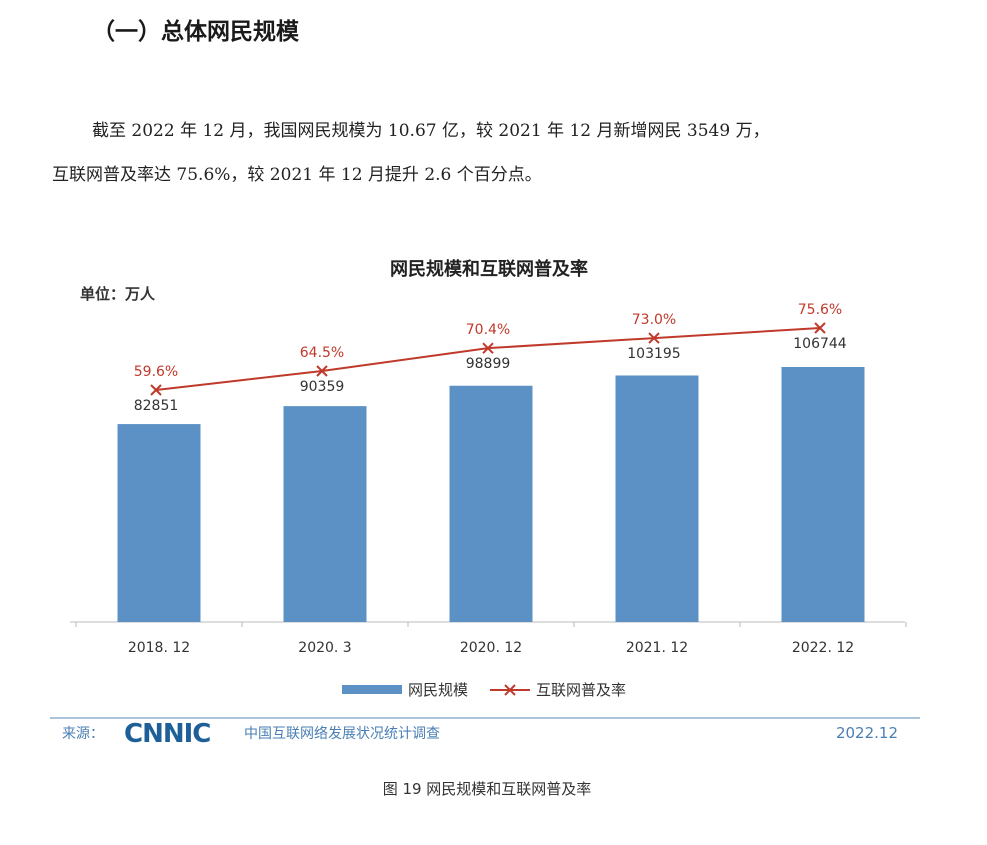 The image size is (987, 845). Describe the element at coordinates (823, 648) in the screenshot. I see `x-tick-label: 2022. 12` at that location.